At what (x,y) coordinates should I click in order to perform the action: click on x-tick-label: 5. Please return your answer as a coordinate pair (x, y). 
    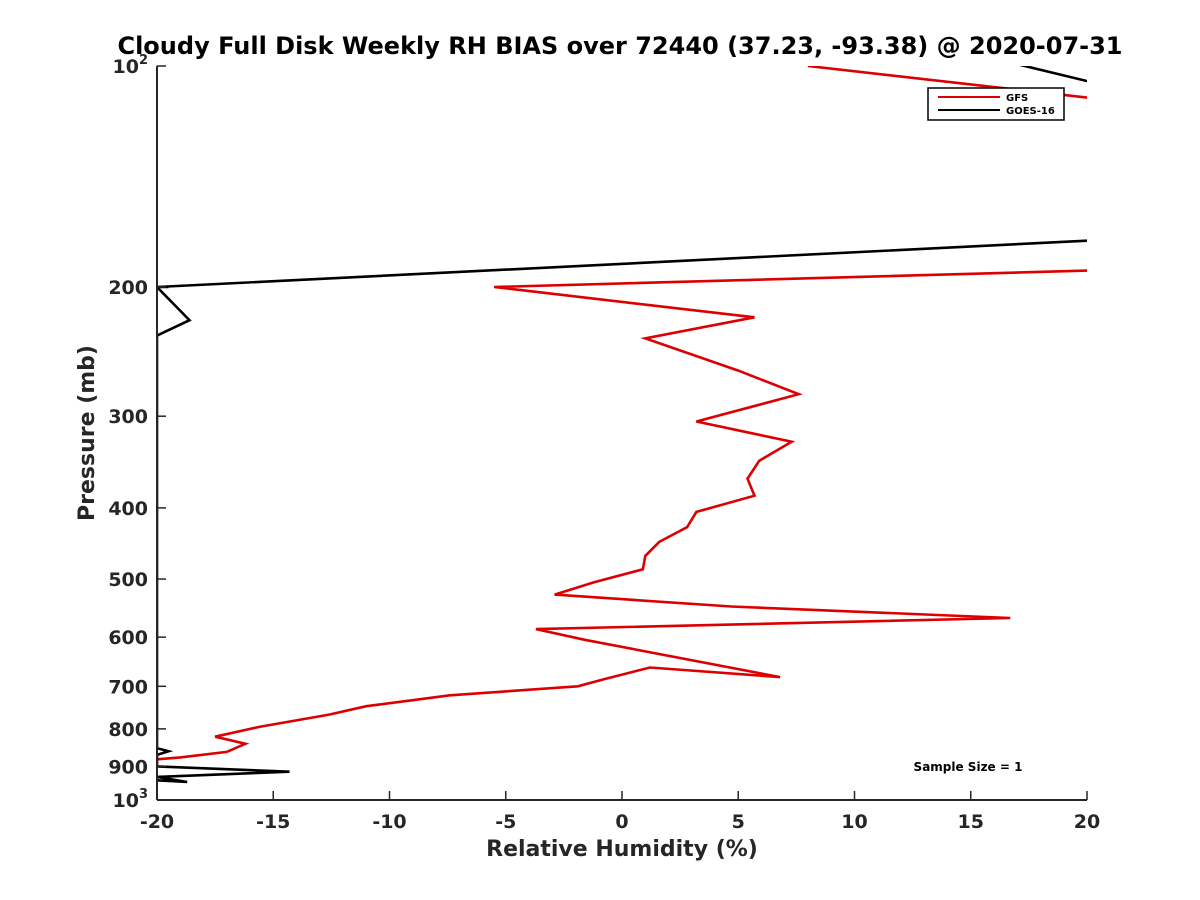
    Looking at the image, I should click on (738, 822).